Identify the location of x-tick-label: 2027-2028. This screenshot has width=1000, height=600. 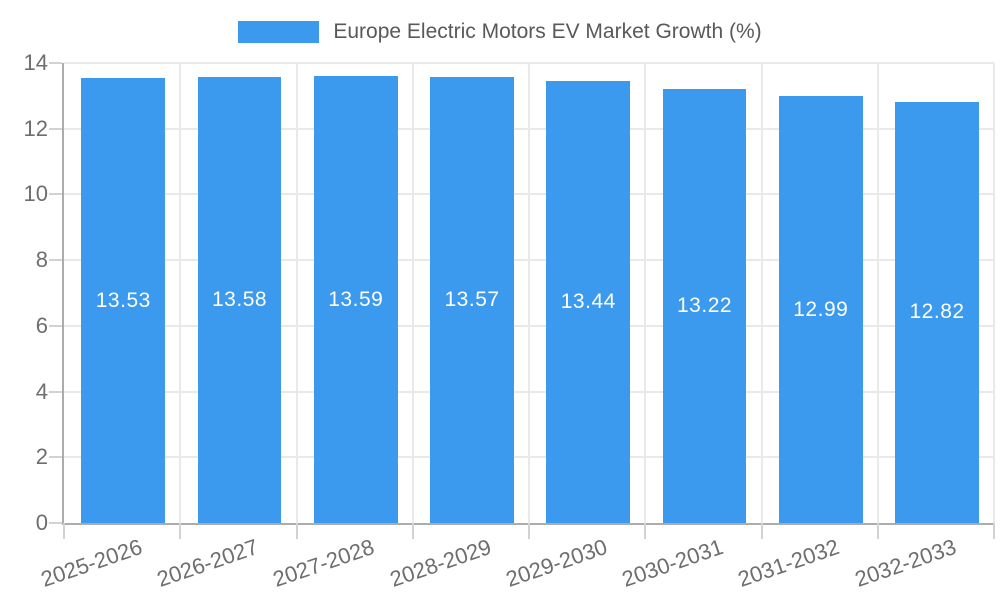
(324, 563).